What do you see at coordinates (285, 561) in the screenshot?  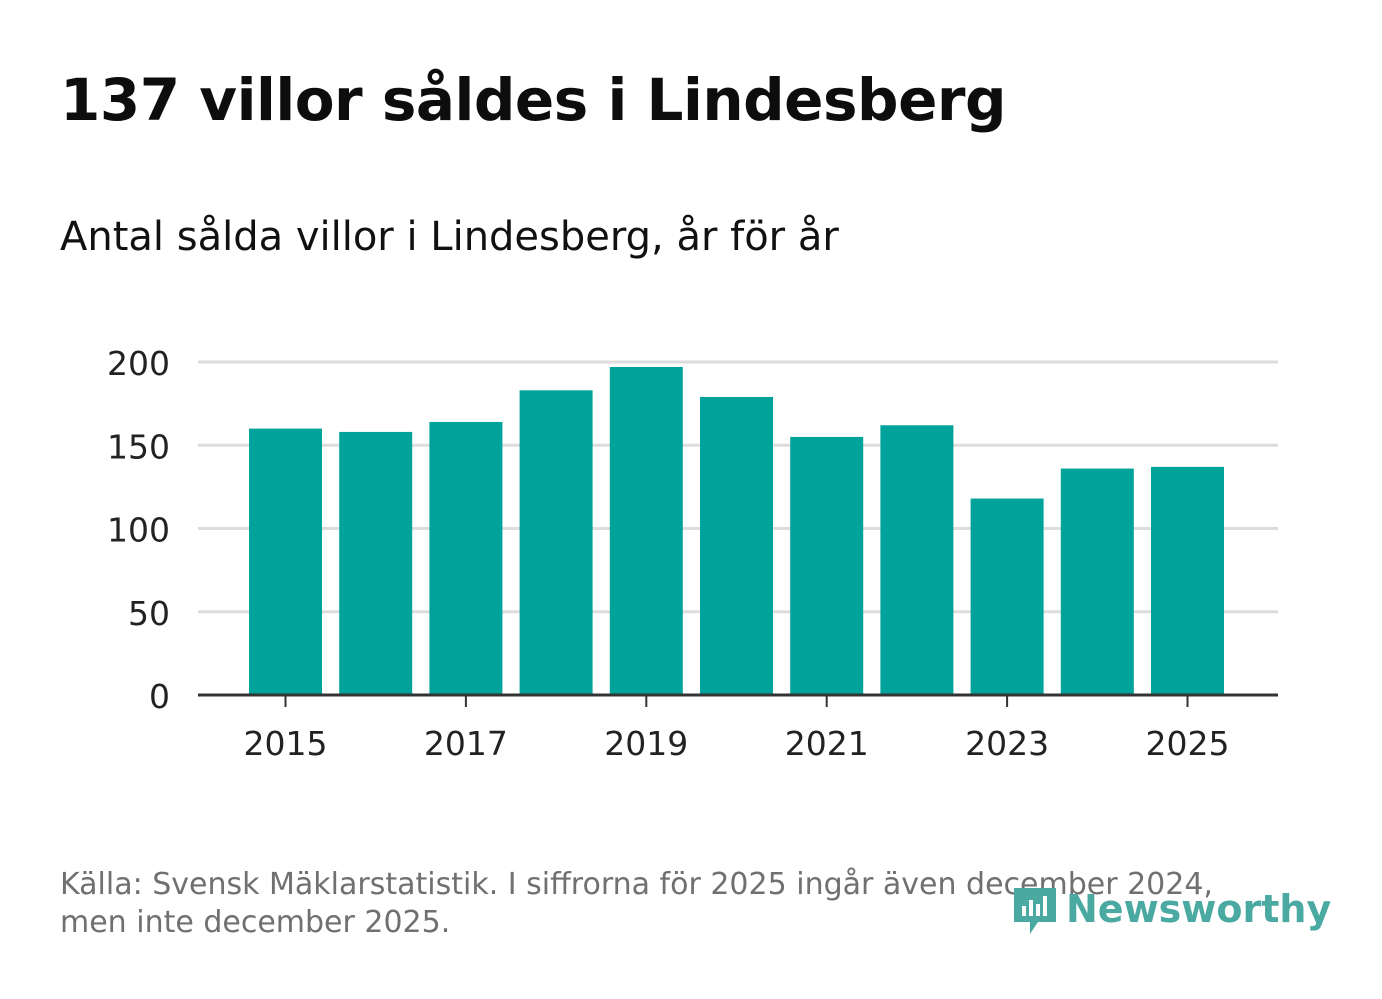 I see `bar-2015` at bounding box center [285, 561].